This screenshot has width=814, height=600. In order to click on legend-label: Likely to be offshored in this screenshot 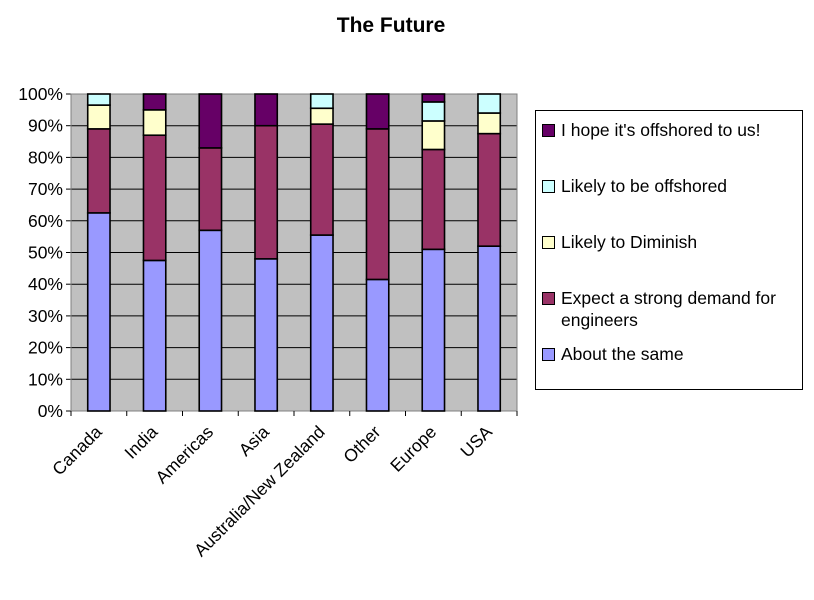, I will do `click(644, 186)`.